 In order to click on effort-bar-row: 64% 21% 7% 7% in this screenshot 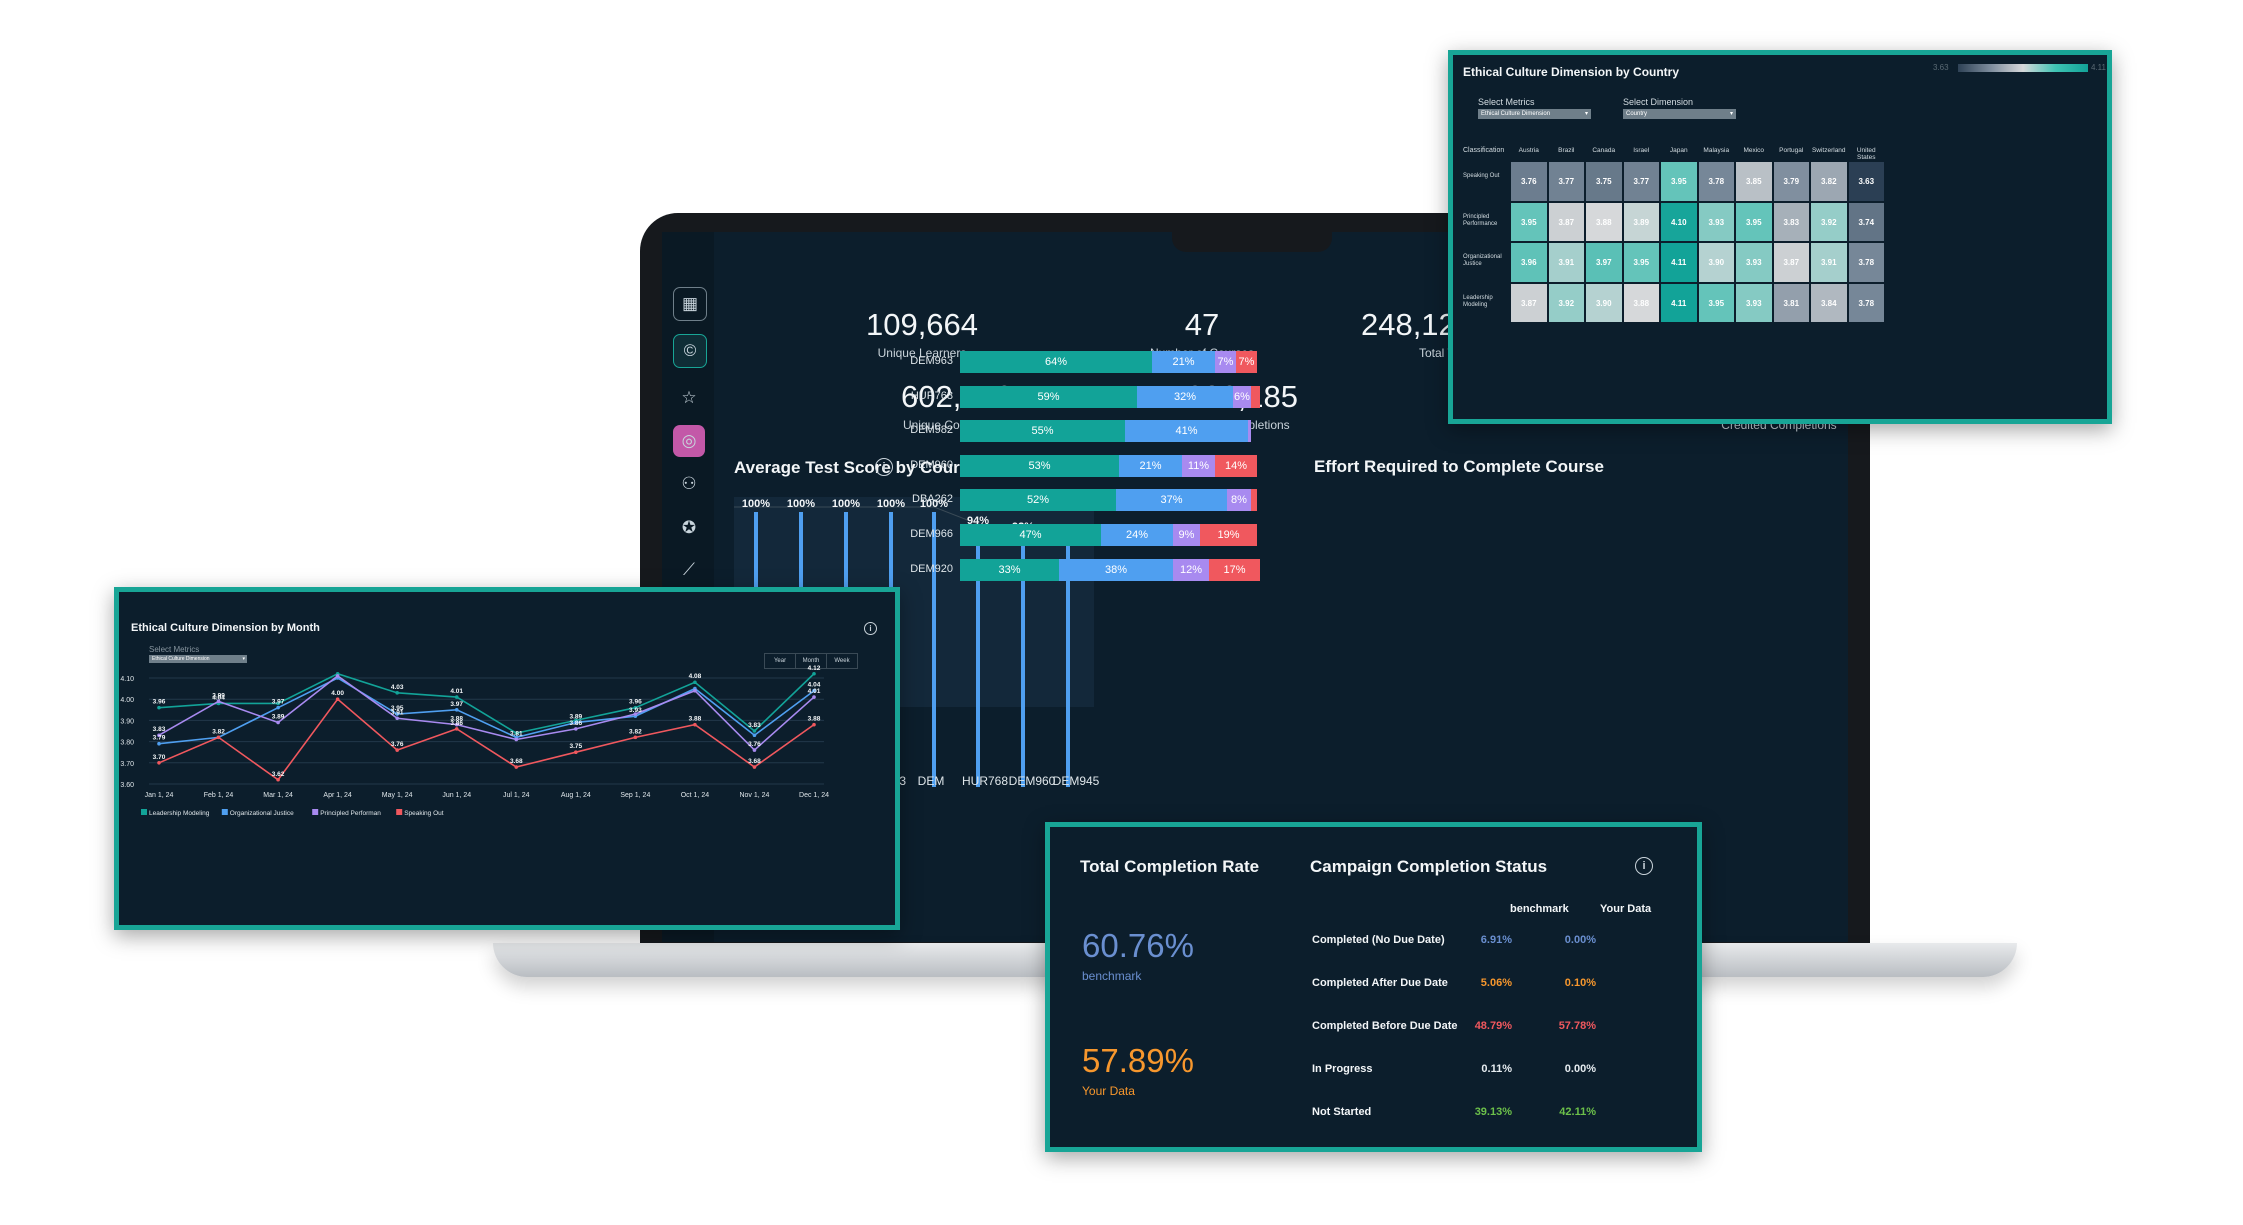, I will do `click(1110, 362)`.